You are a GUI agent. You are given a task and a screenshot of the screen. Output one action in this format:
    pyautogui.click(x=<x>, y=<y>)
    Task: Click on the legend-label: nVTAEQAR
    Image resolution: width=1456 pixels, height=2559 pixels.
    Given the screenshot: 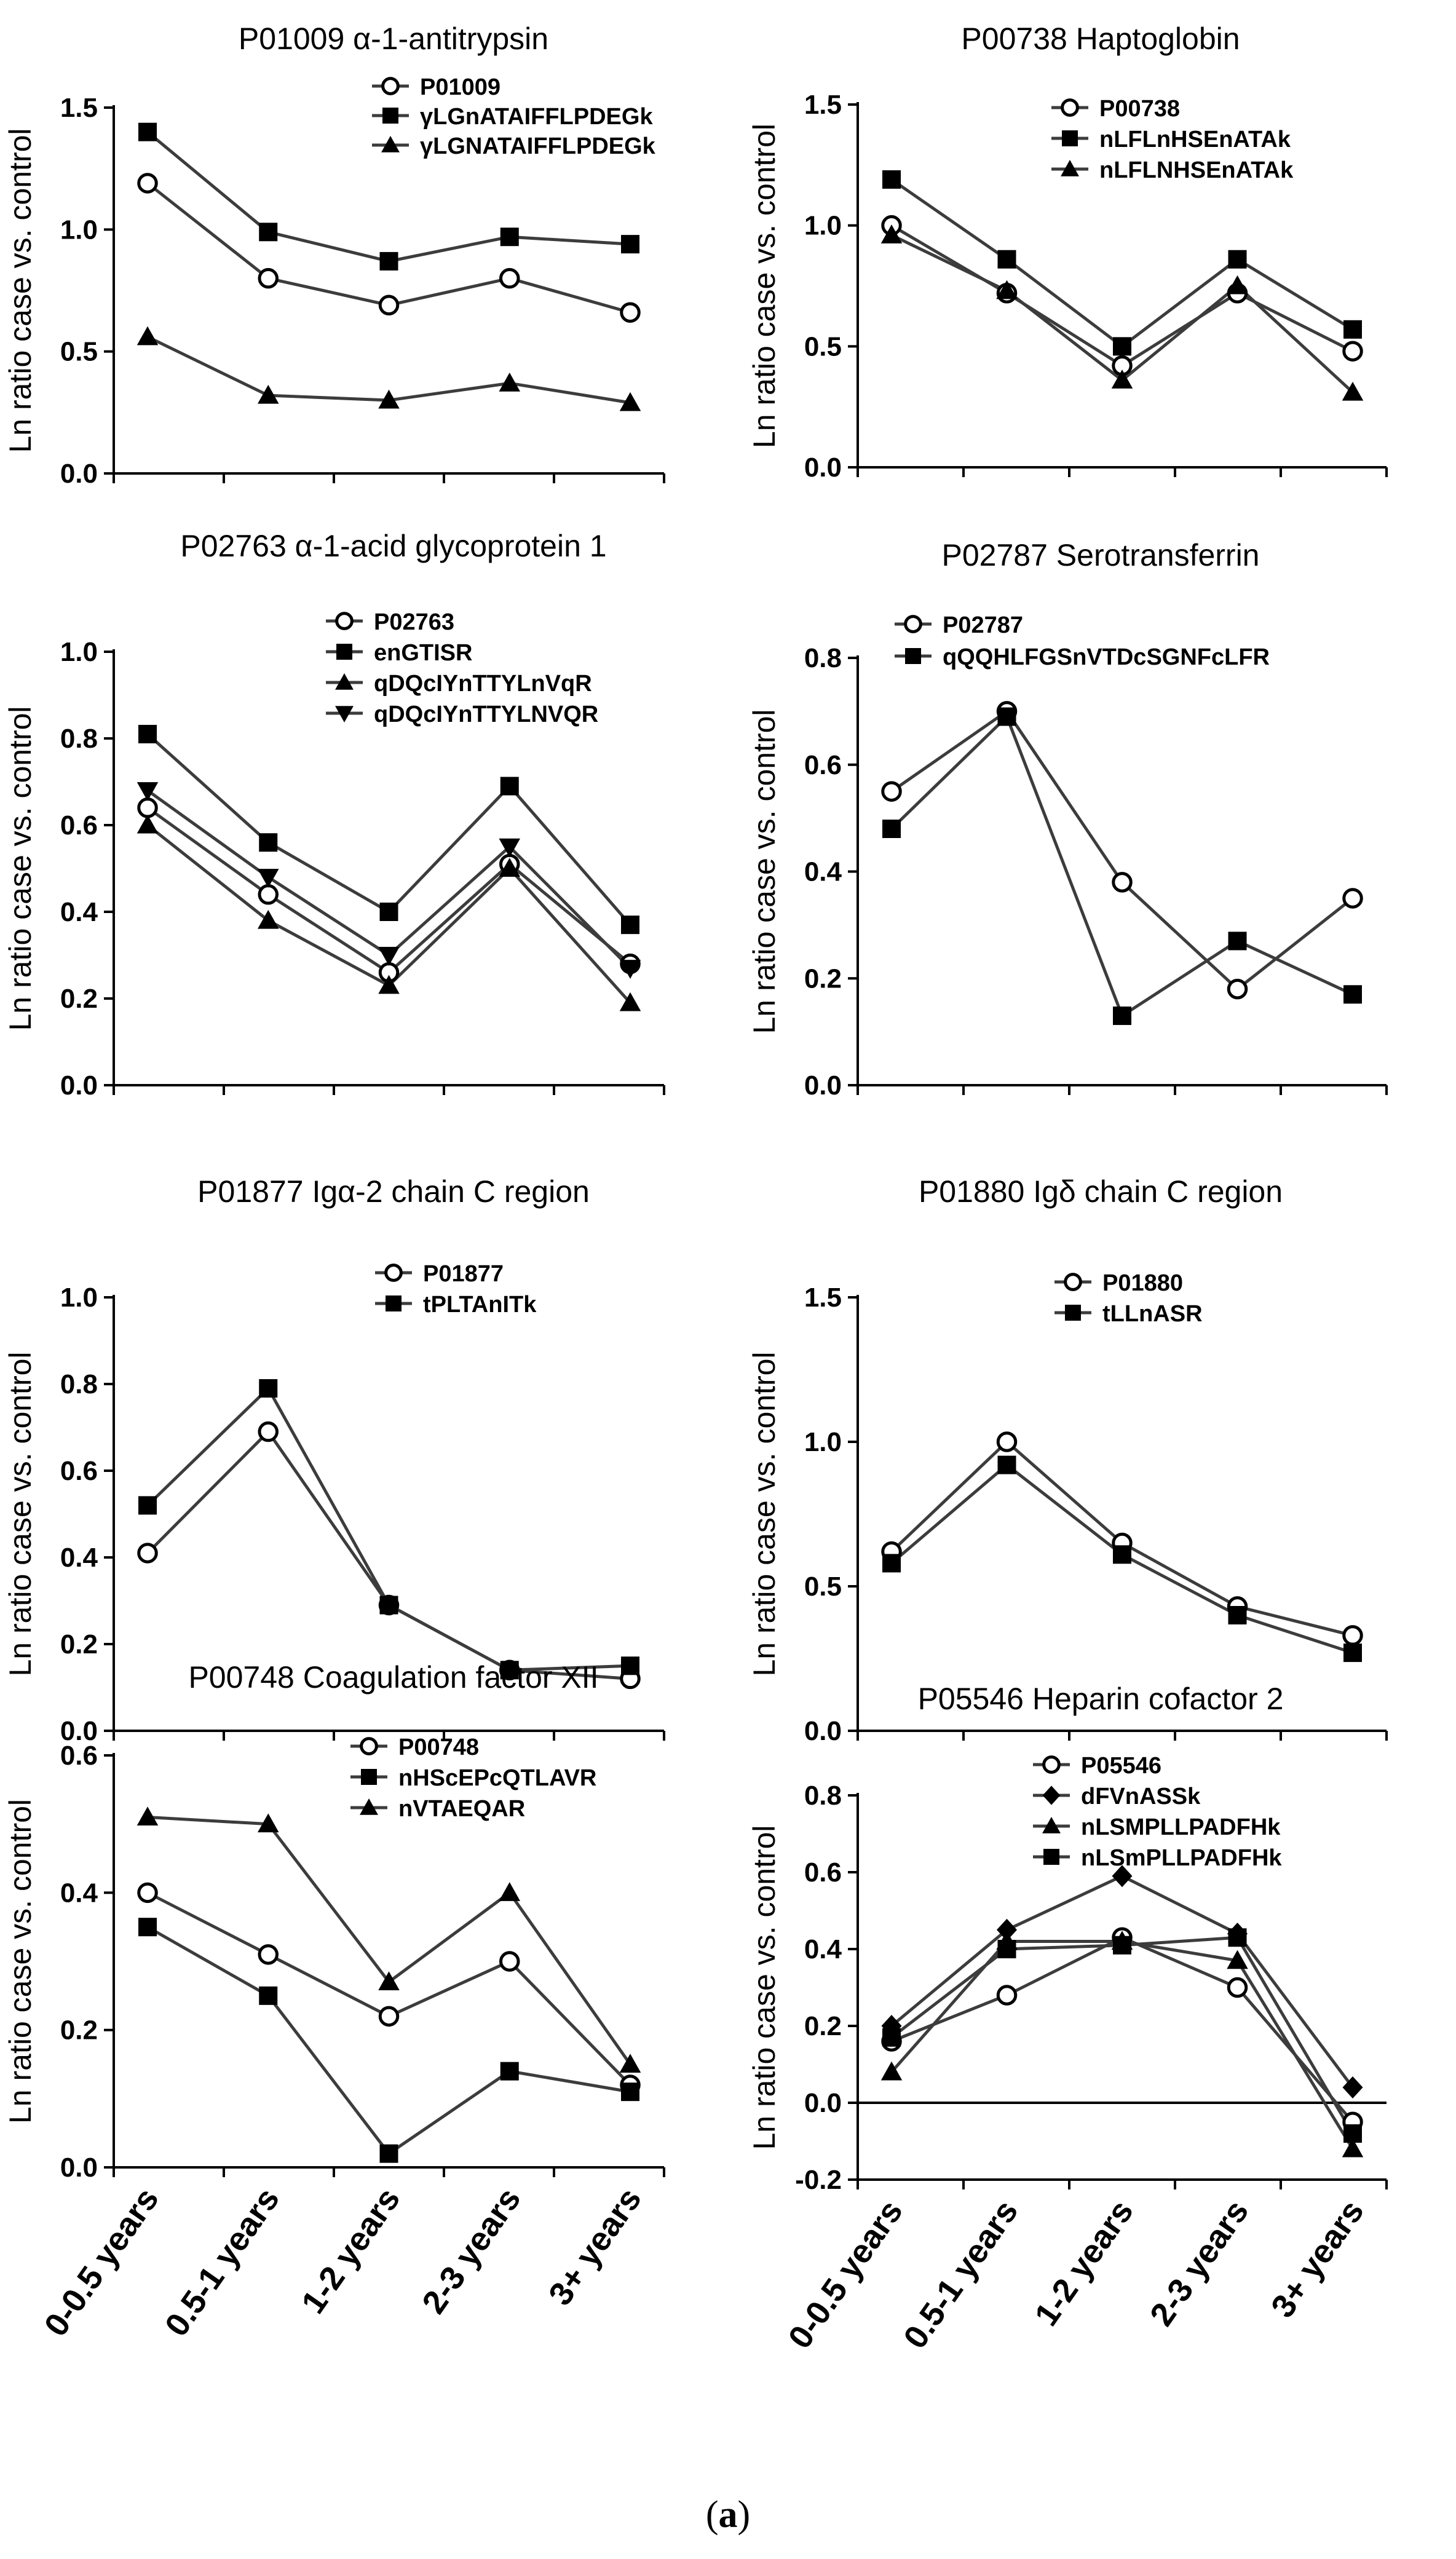 What is the action you would take?
    pyautogui.click(x=461, y=1809)
    